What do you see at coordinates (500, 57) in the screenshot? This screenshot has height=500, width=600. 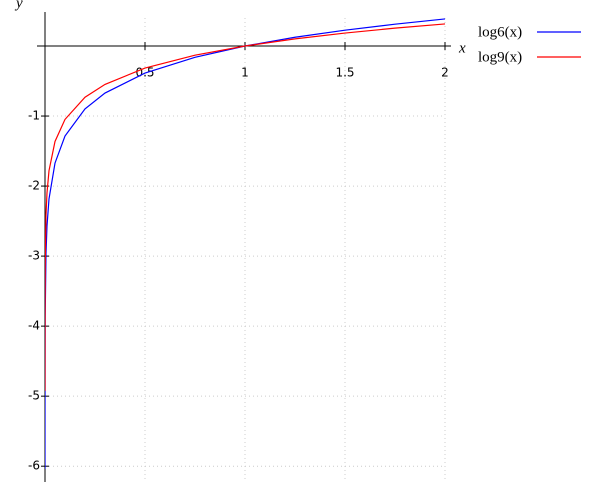 I see `legend-label: log9(x)` at bounding box center [500, 57].